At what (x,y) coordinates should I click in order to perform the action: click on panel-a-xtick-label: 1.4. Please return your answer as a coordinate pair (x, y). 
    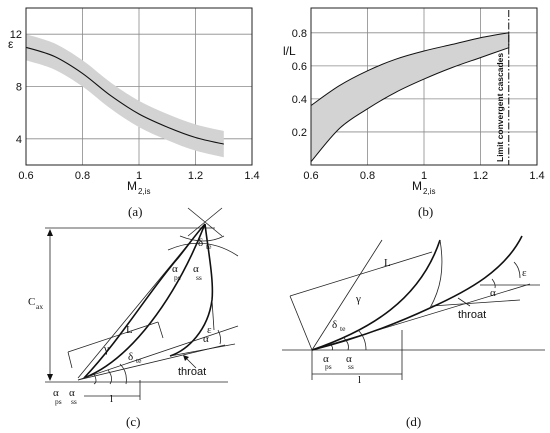
    Looking at the image, I should click on (251, 176).